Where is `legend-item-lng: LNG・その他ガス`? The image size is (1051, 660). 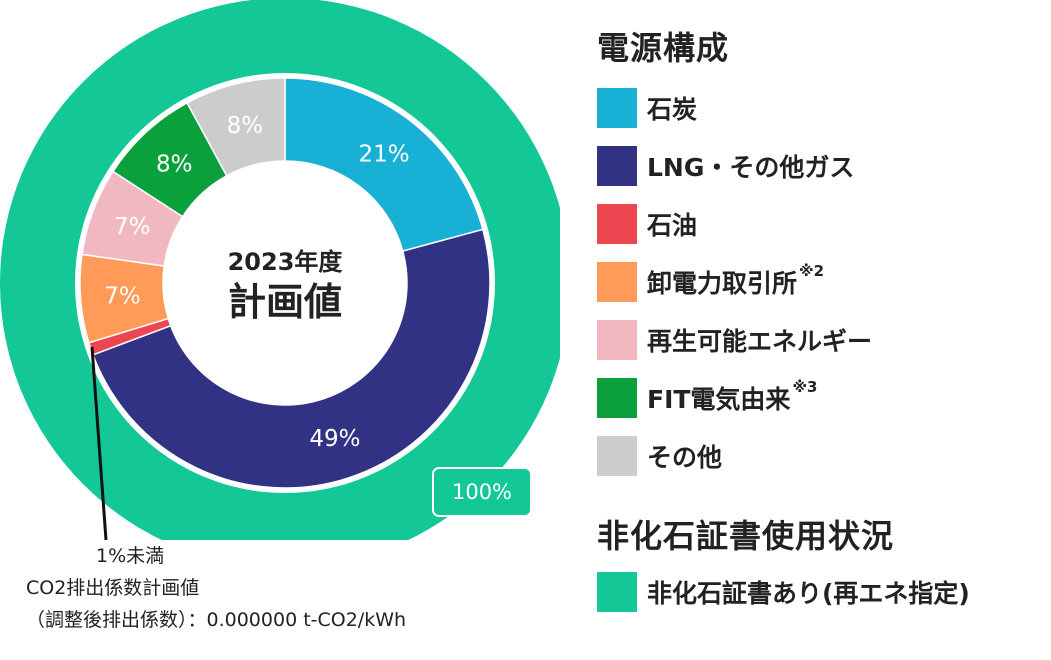 legend-item-lng: LNG・その他ガス is located at coordinates (822, 166).